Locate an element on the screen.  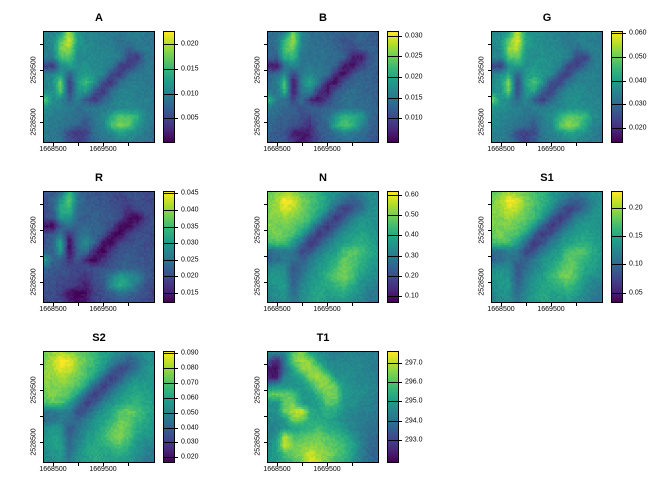
legend-tick-label: 0.05 is located at coordinates (636, 293).